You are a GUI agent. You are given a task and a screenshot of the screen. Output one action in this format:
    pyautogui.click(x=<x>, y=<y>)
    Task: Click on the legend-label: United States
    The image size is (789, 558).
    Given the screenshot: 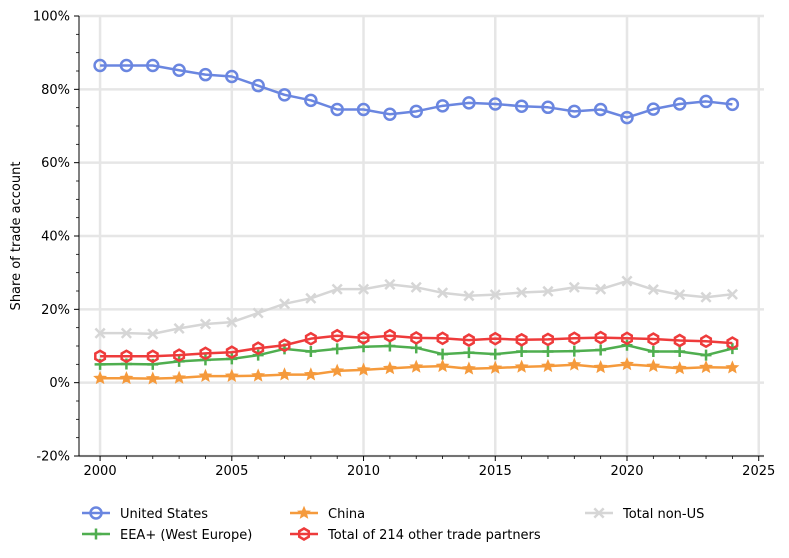 What is the action you would take?
    pyautogui.click(x=164, y=514)
    